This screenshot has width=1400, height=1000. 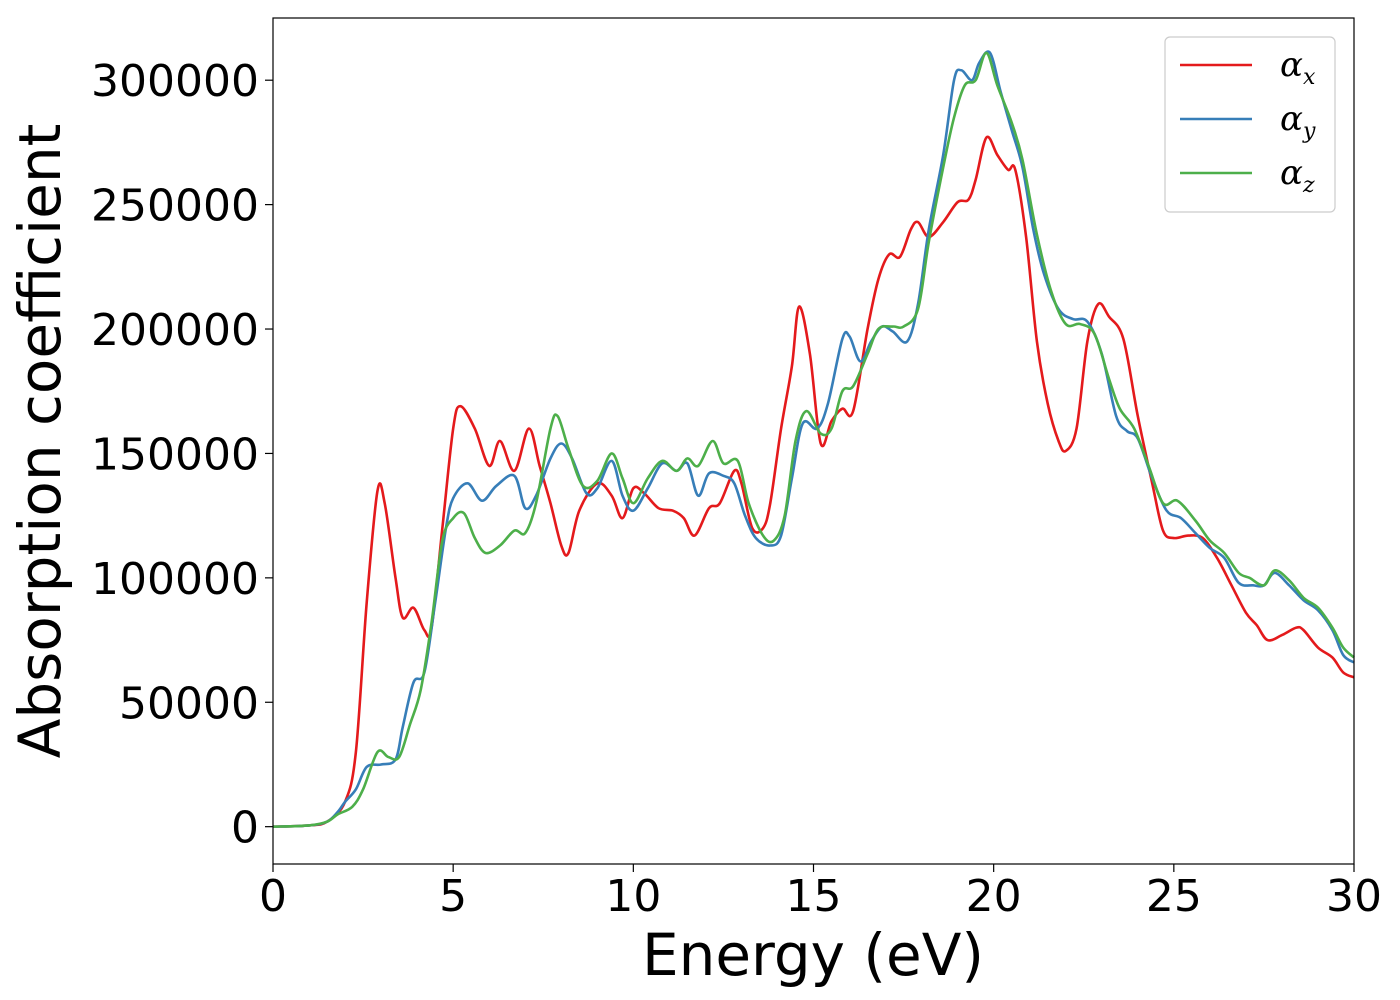 I want to click on legend-box, so click(x=1250, y=124).